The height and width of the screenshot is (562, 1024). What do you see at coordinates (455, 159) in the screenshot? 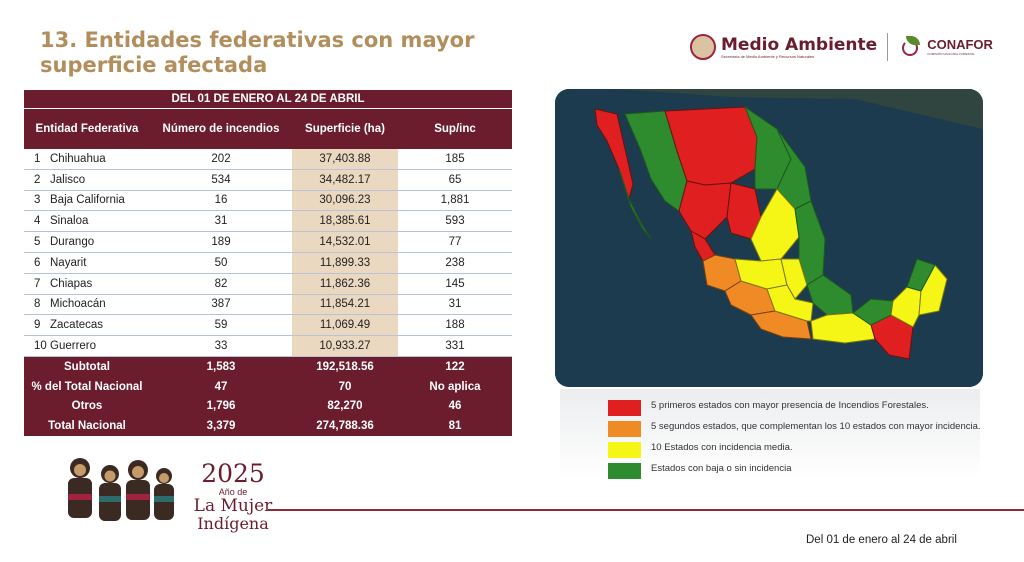
I see `cell-ratio: 185` at bounding box center [455, 159].